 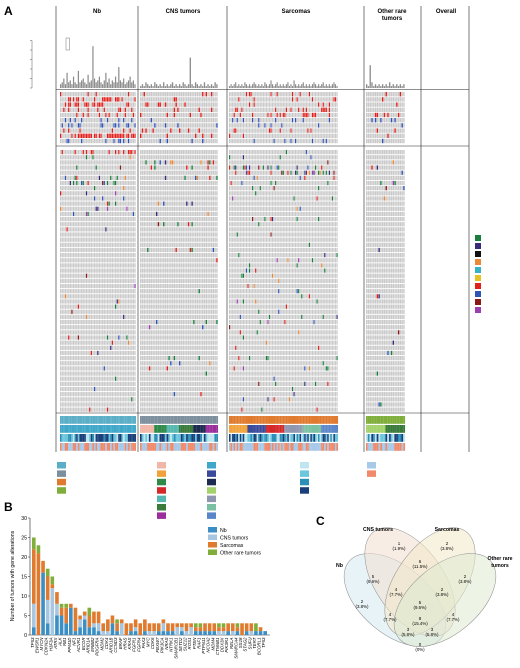 What do you see at coordinates (8, 11) in the screenshot?
I see `panel-letter-a: A` at bounding box center [8, 11].